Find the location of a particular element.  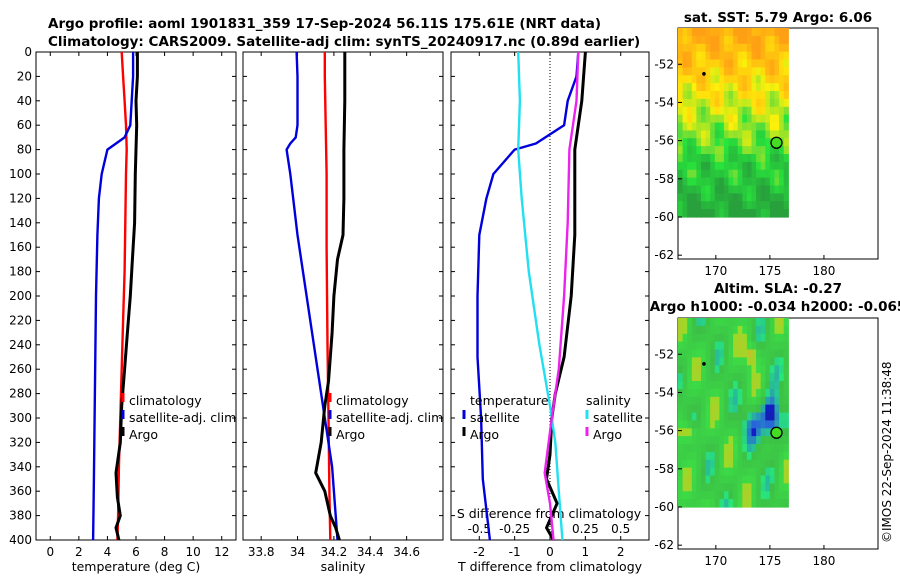

depth-tick-label: 0 is located at coordinates (28, 52).